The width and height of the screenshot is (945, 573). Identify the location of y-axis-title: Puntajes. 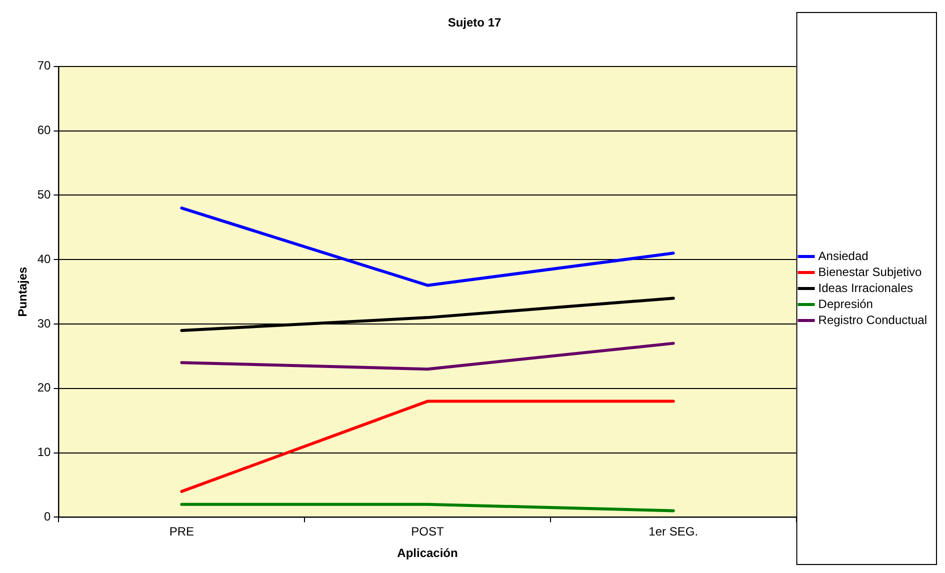
(23, 291).